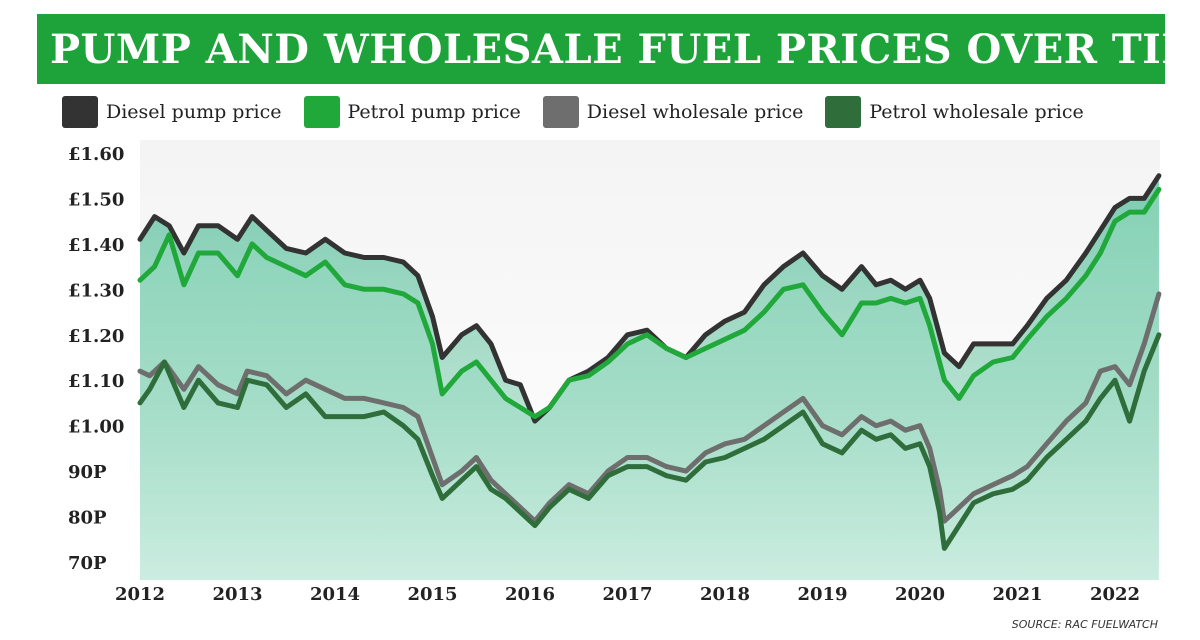 This screenshot has height=640, width=1200. I want to click on x-tick-label: 2012, so click(140, 594).